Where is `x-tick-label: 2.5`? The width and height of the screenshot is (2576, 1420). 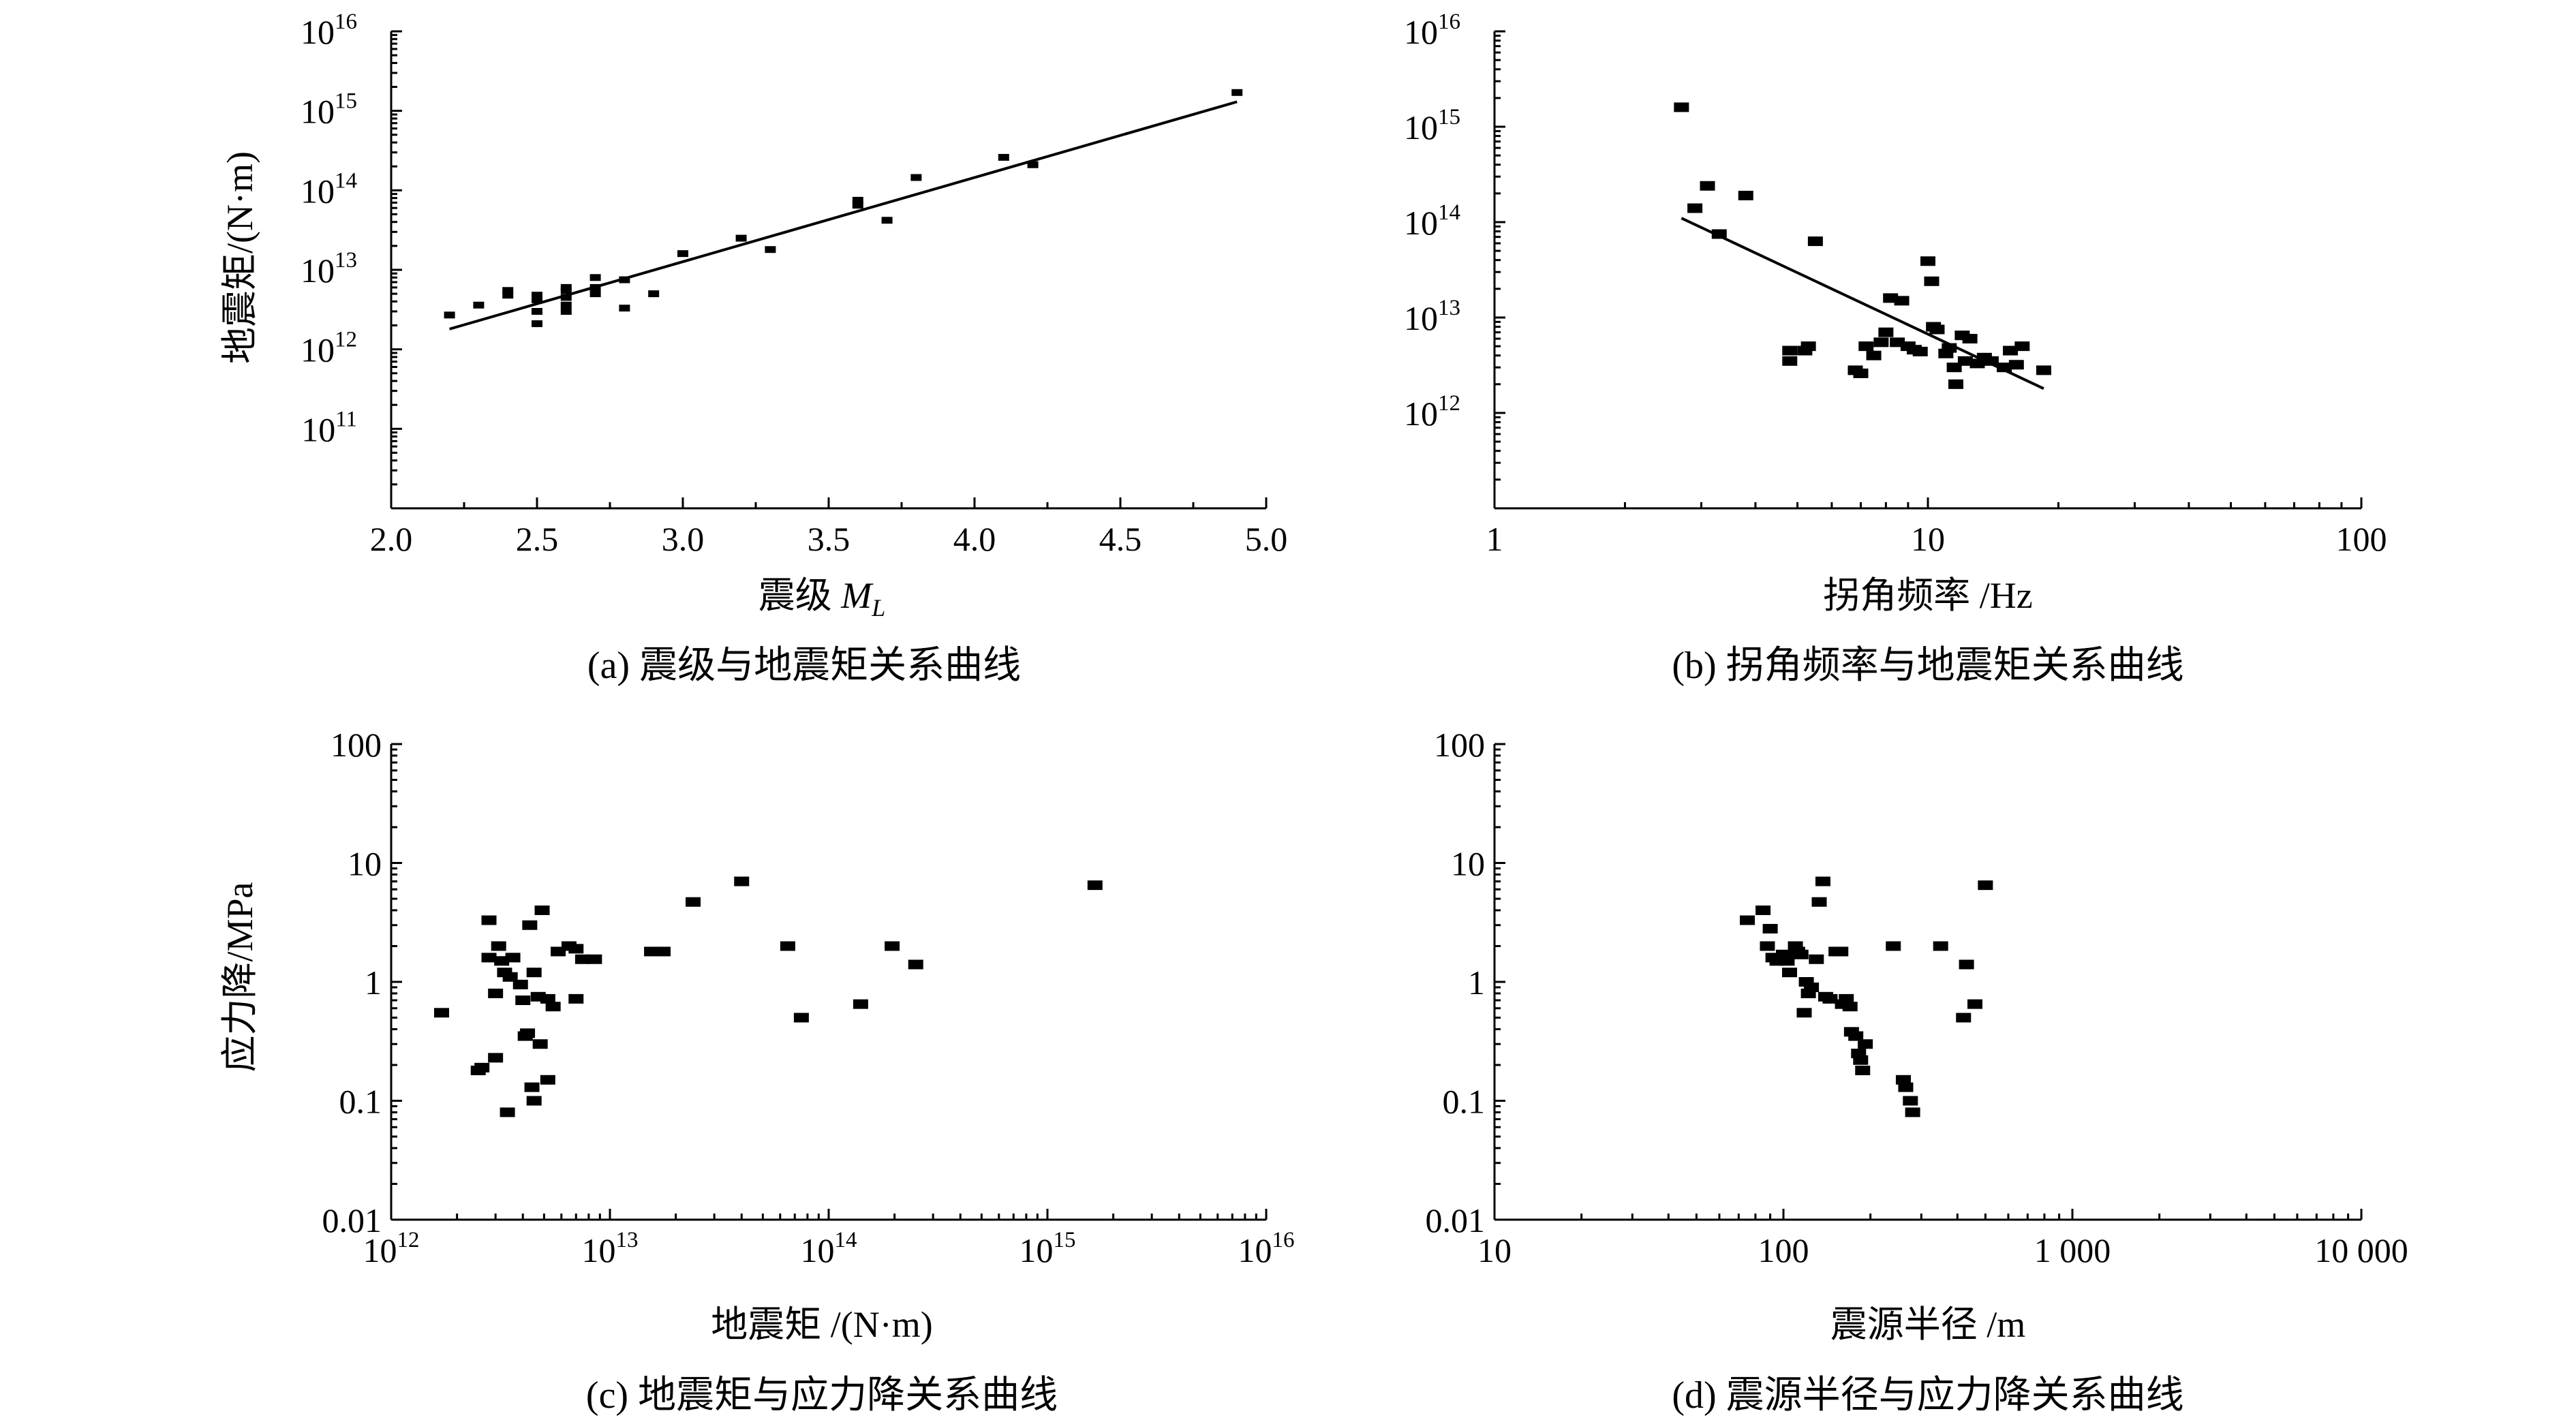
x-tick-label: 2.5 is located at coordinates (537, 539).